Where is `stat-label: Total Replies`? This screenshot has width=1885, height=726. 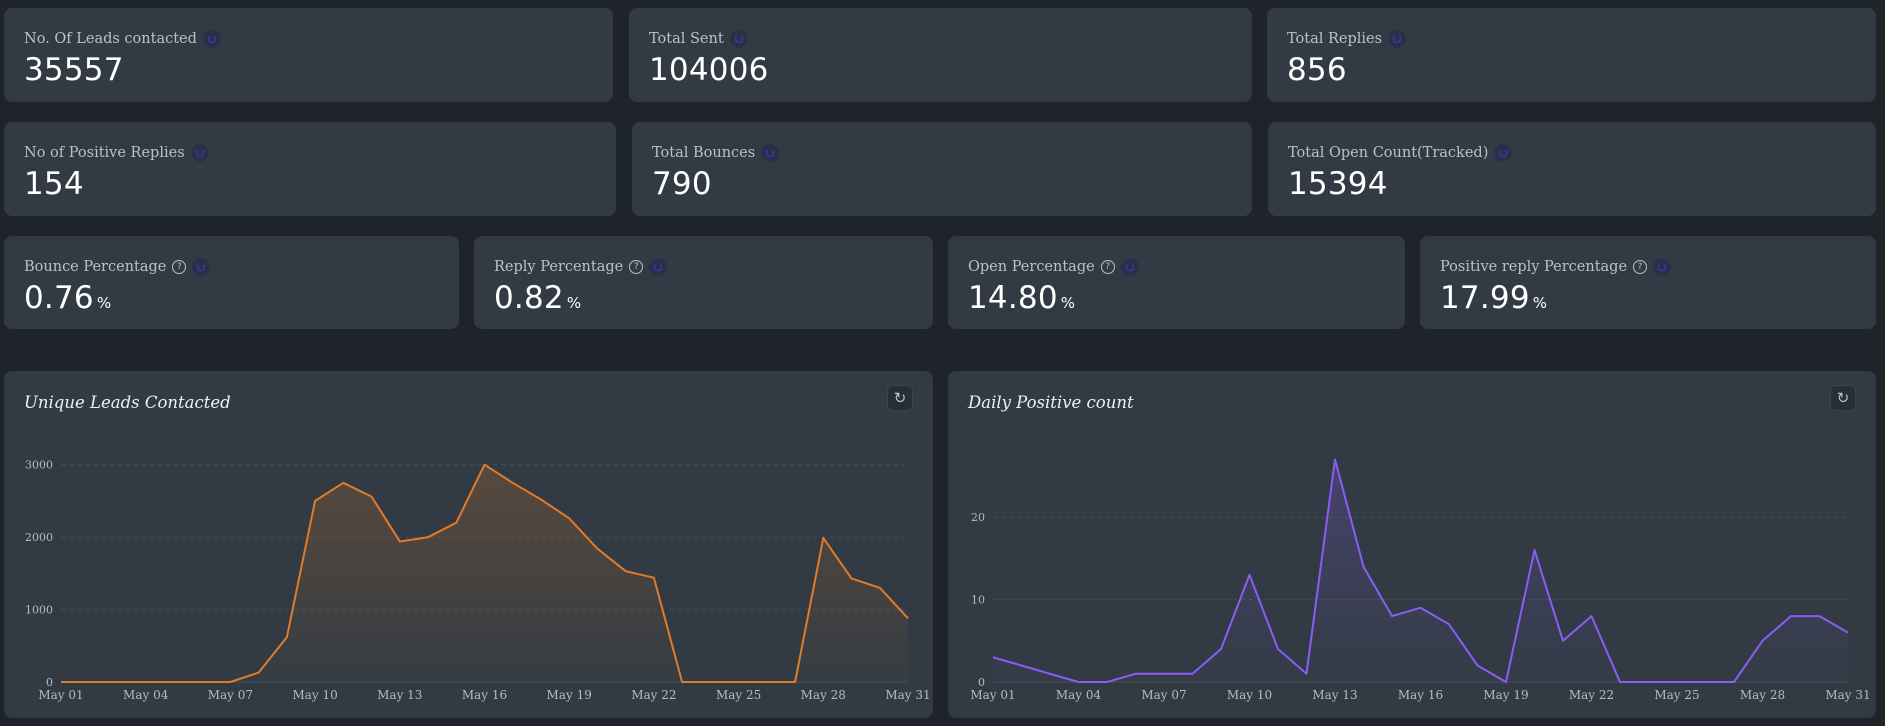
stat-label: Total Replies is located at coordinates (1335, 39).